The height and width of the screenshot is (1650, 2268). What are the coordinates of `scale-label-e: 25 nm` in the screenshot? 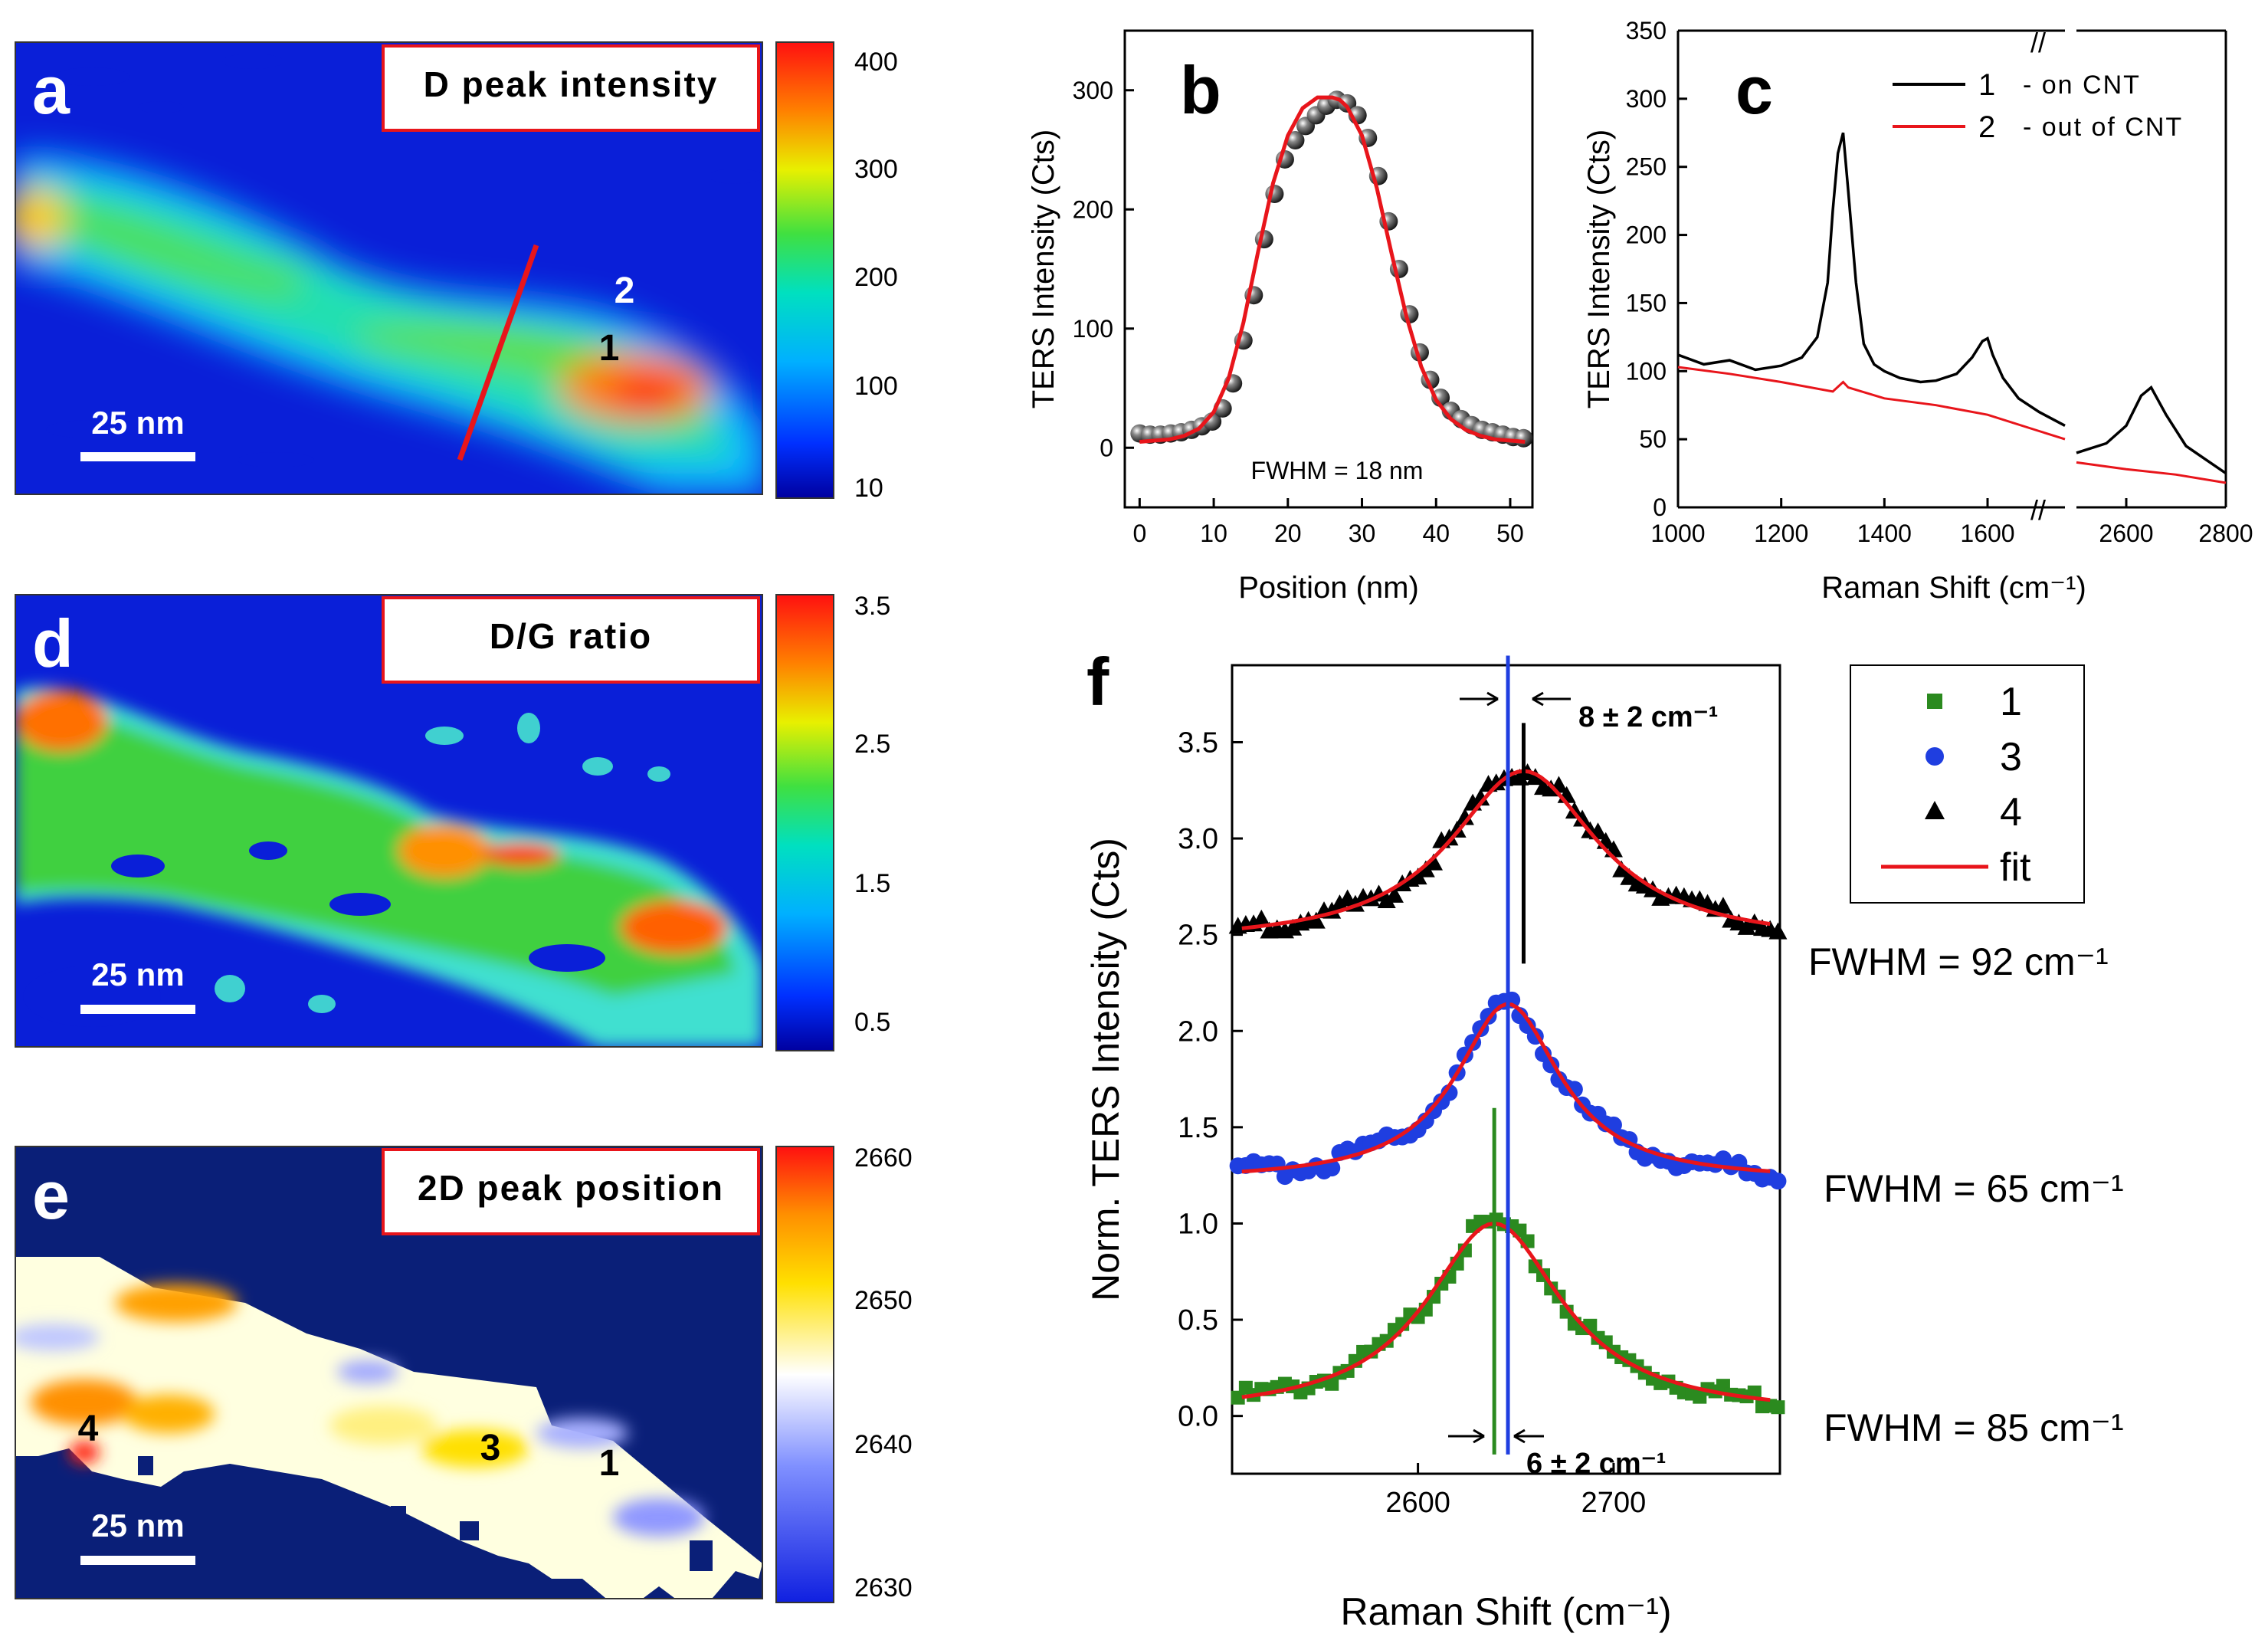 It's located at (137, 1525).